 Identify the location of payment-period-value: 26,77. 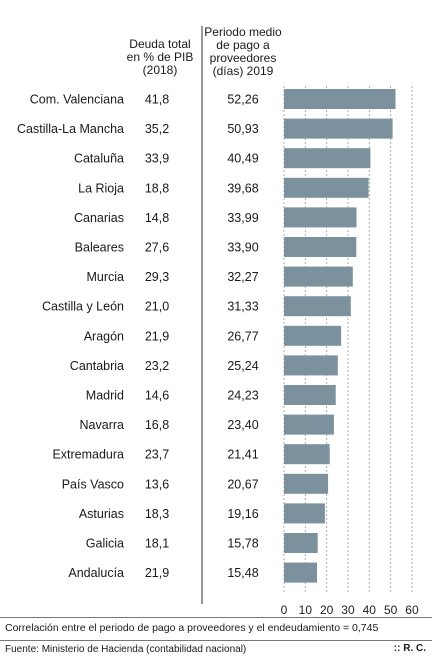
(242, 336).